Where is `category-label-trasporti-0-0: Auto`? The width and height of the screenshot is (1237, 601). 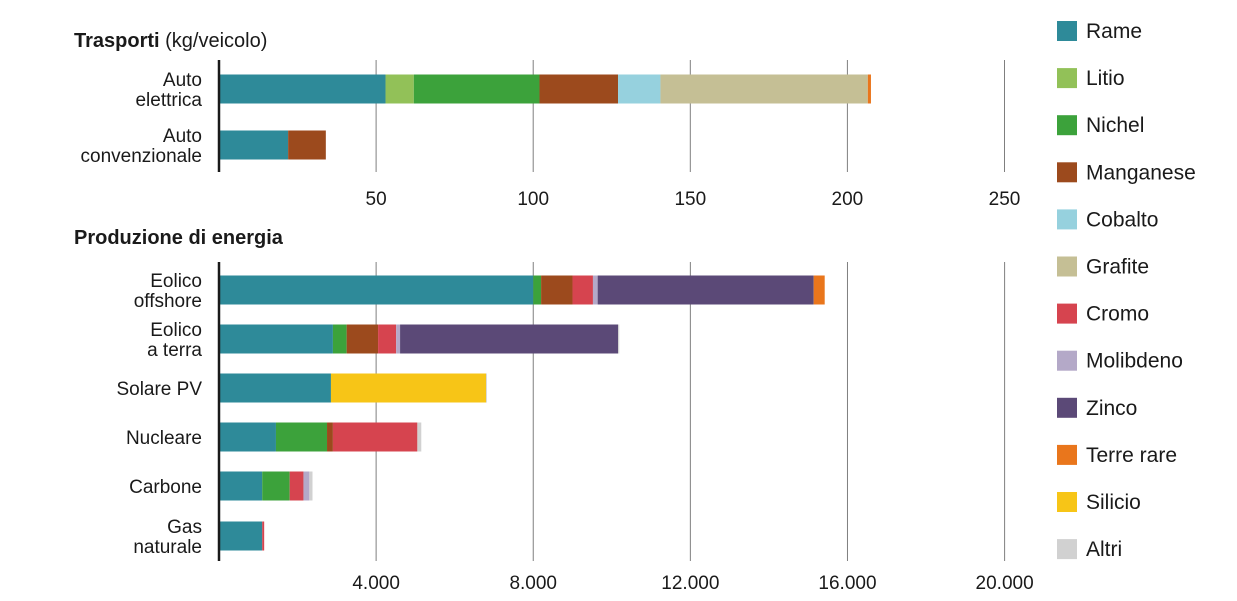
category-label-trasporti-0-0: Auto is located at coordinates (182, 80).